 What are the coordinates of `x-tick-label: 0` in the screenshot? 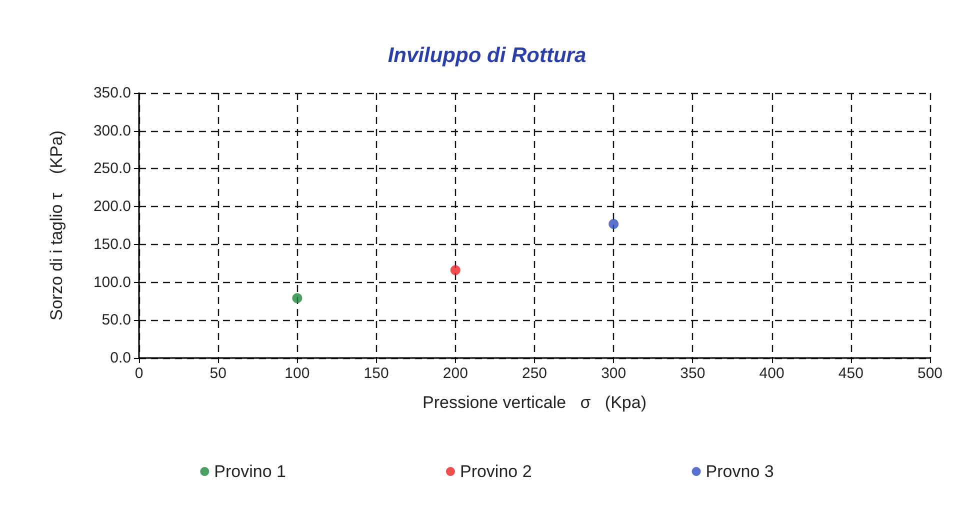 It's located at (139, 373).